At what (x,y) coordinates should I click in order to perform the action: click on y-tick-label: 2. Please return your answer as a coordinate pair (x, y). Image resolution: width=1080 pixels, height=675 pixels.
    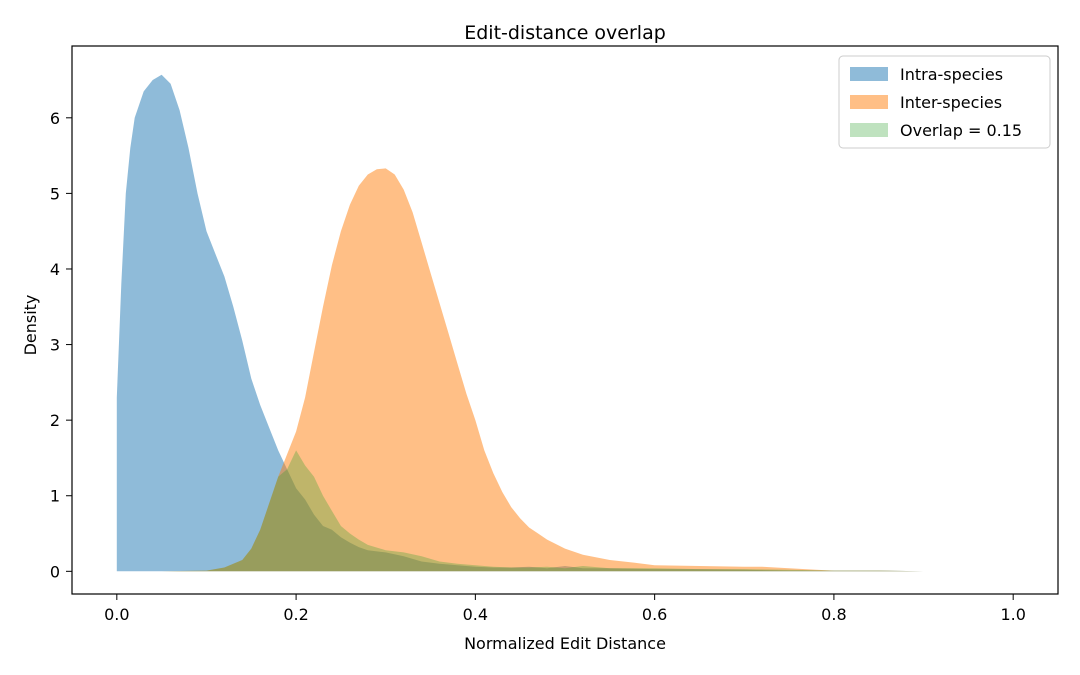
    Looking at the image, I should click on (55, 420).